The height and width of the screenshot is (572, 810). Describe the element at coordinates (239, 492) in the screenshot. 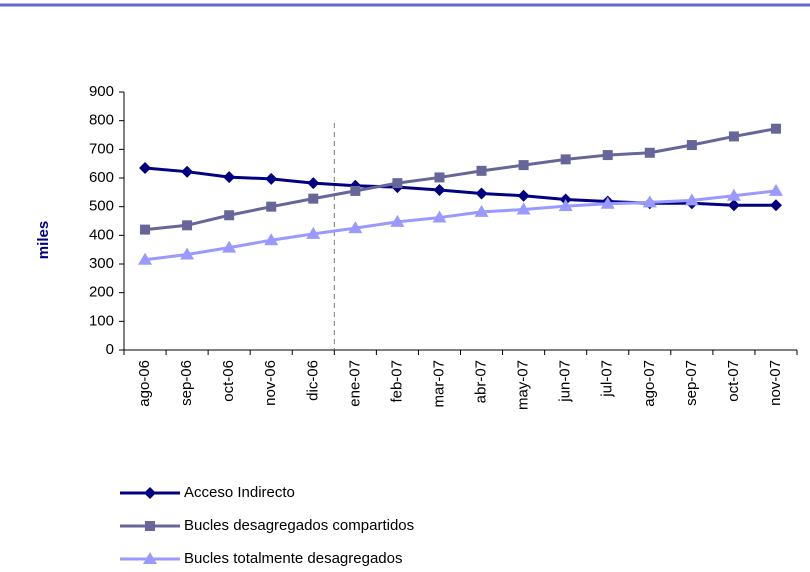

I see `legend-label: Acceso Indirecto` at that location.